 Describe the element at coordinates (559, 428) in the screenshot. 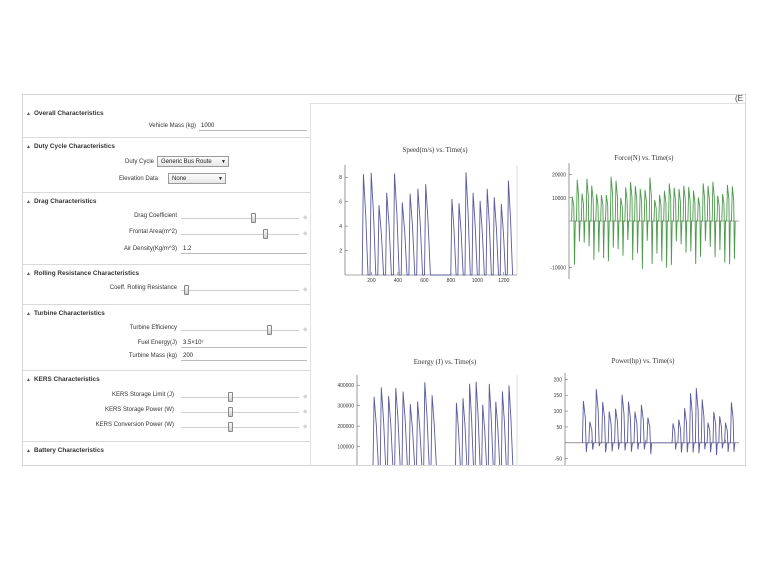

I see `y-tick-label: 50` at that location.